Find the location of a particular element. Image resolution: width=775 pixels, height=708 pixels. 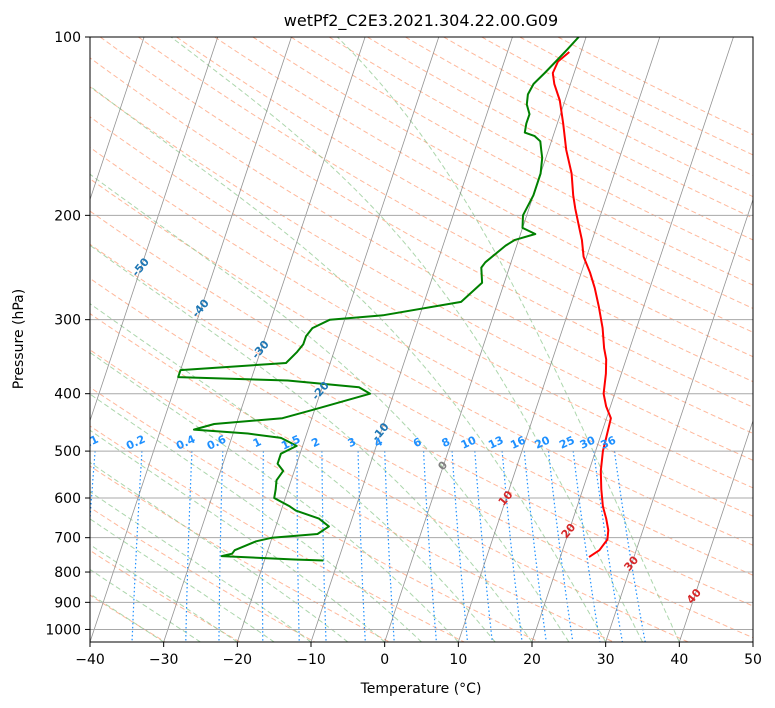

mixing-ratio-label: 13 is located at coordinates (495, 443).